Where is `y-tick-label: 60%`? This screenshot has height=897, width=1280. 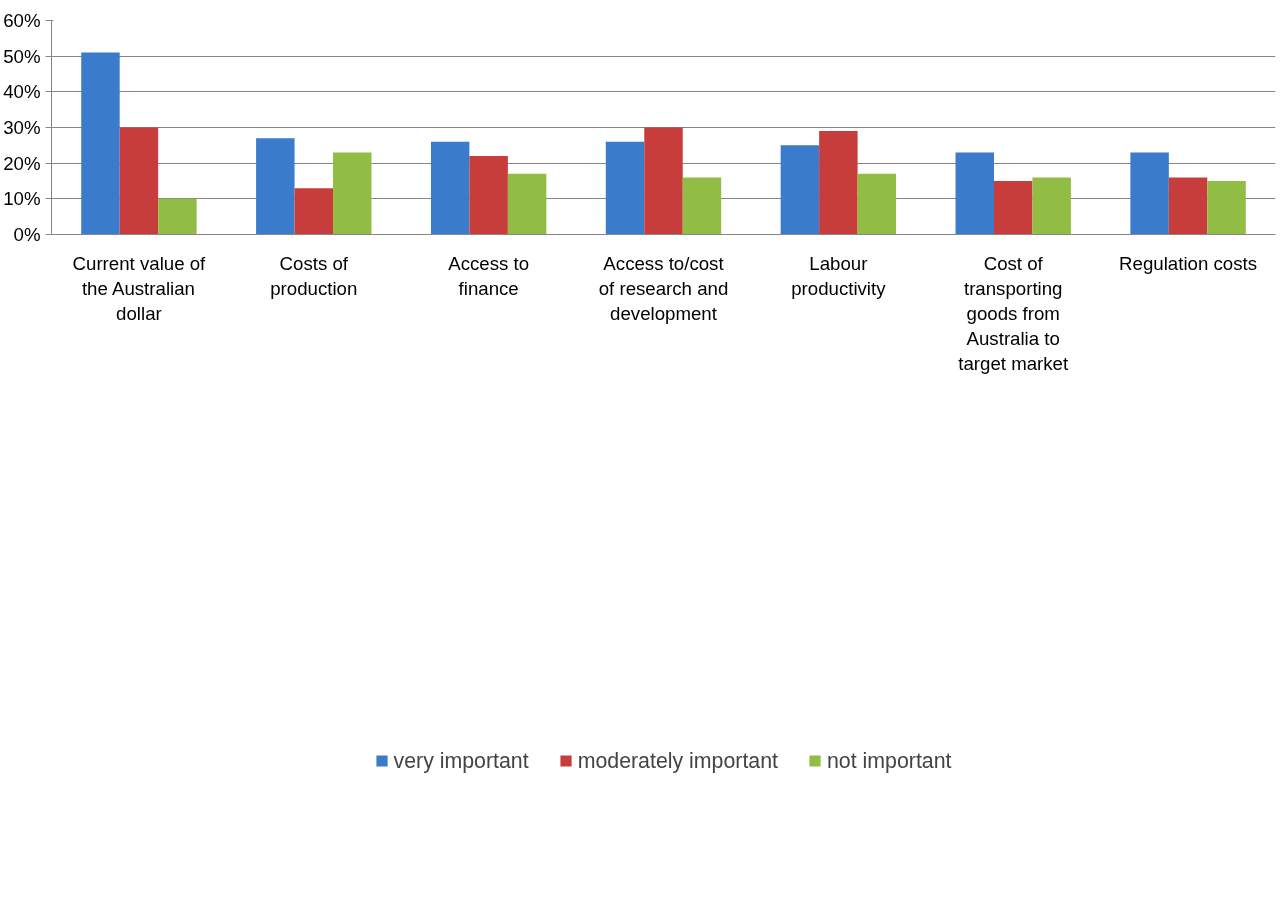
y-tick-label: 60% is located at coordinates (22, 20).